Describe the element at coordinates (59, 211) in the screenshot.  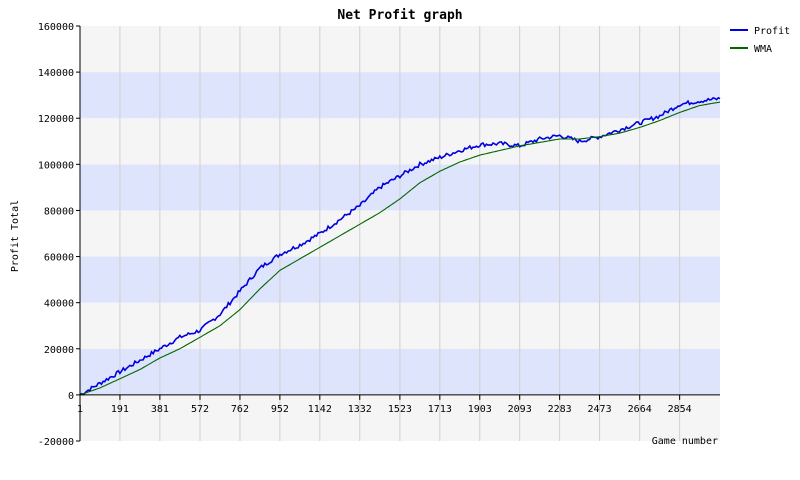
I see `y-tick-label: 80000` at that location.